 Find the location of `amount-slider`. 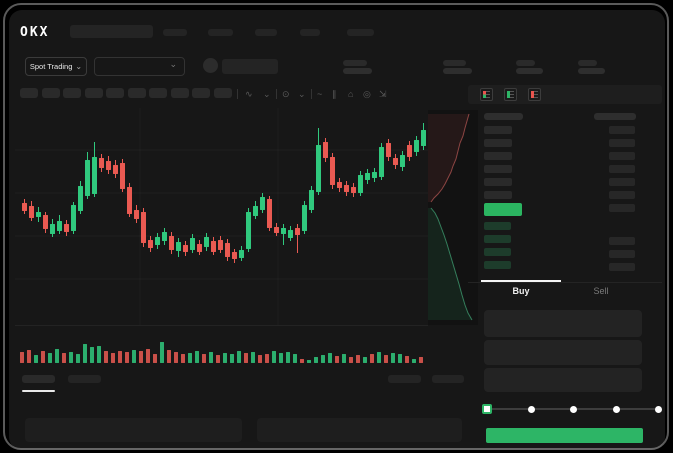

amount-slider is located at coordinates (572, 409).